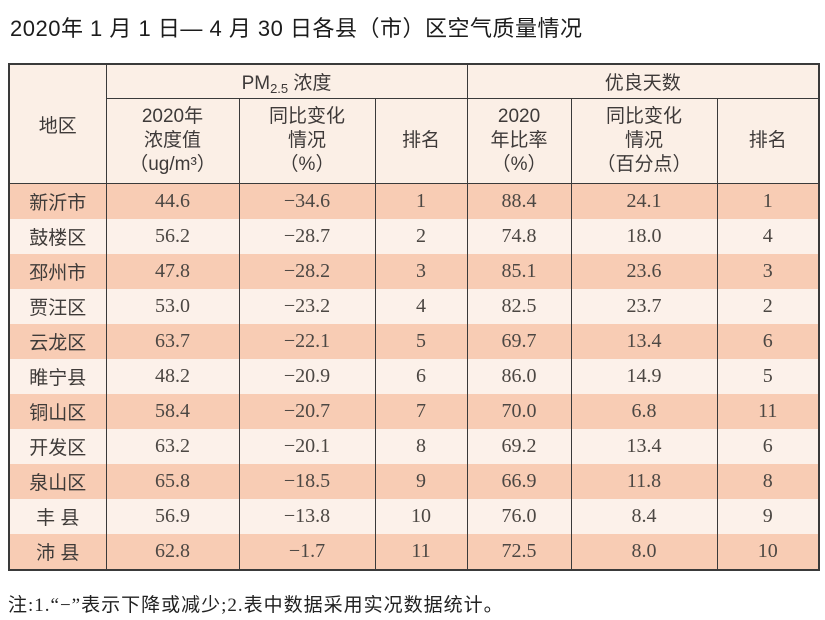 This screenshot has height=620, width=825. Describe the element at coordinates (519, 141) in the screenshot. I see `col-header-days-rate: 2020 年比率 （%）` at that location.